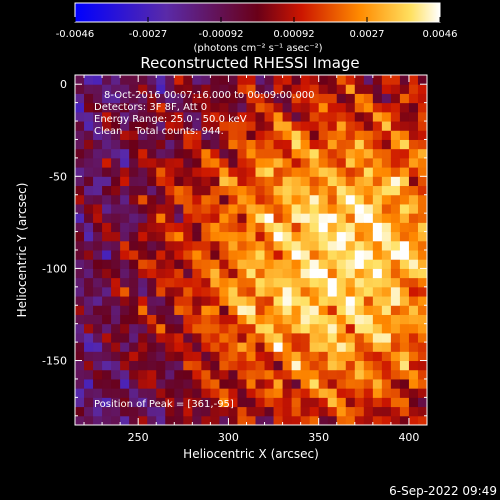  What do you see at coordinates (257, 48) in the screenshot?
I see `colorbar-units: (photons cm⁻² s⁻¹ asec⁻²)` at bounding box center [257, 48].